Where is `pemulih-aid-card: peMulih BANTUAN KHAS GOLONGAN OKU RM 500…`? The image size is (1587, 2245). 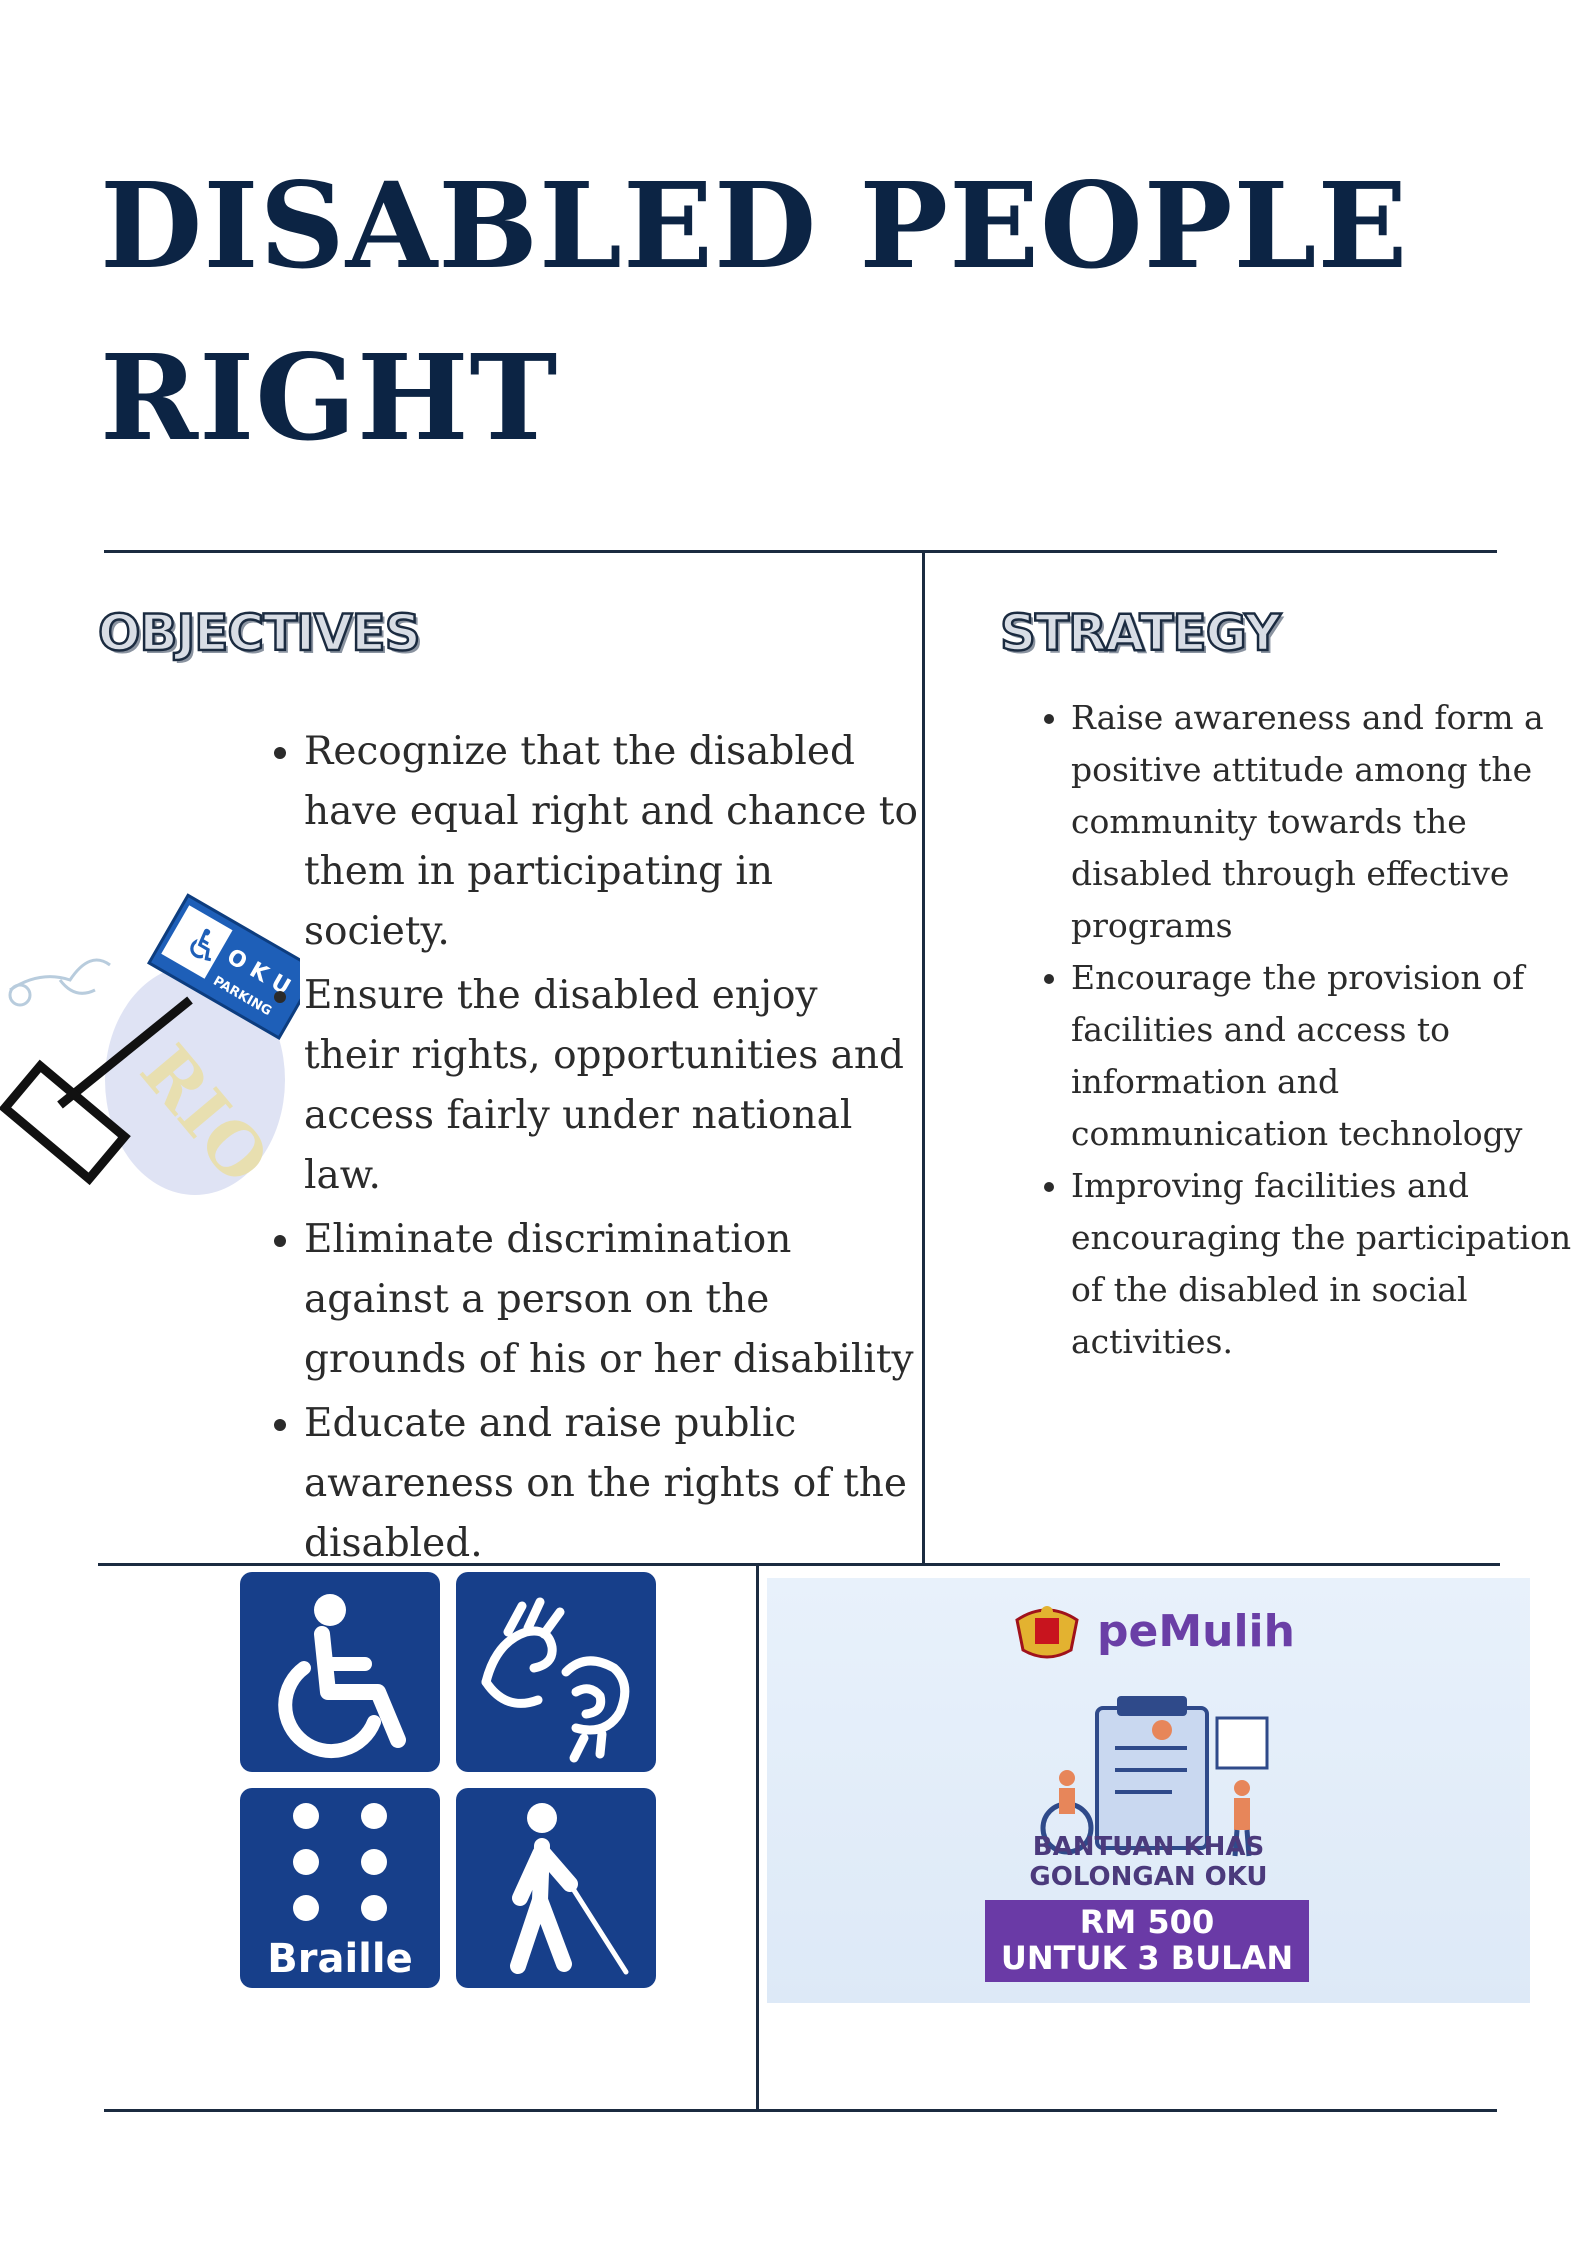 pemulih-aid-card: peMulih BANTUAN KHAS GOLONGAN OKU RM 500… is located at coordinates (1148, 1790).